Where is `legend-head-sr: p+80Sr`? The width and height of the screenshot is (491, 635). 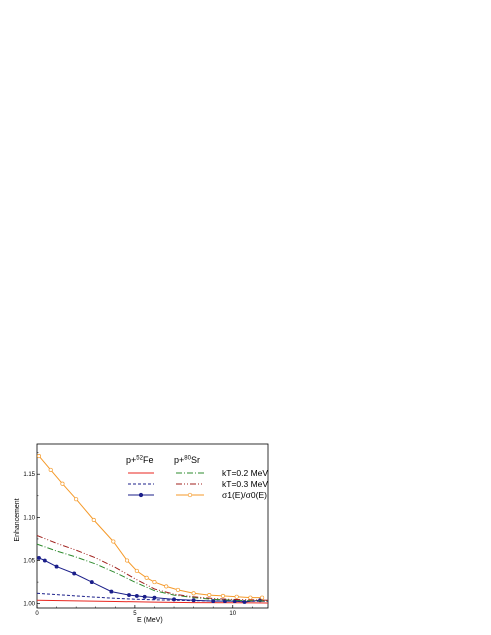 legend-head-sr: p+80Sr is located at coordinates (187, 460).